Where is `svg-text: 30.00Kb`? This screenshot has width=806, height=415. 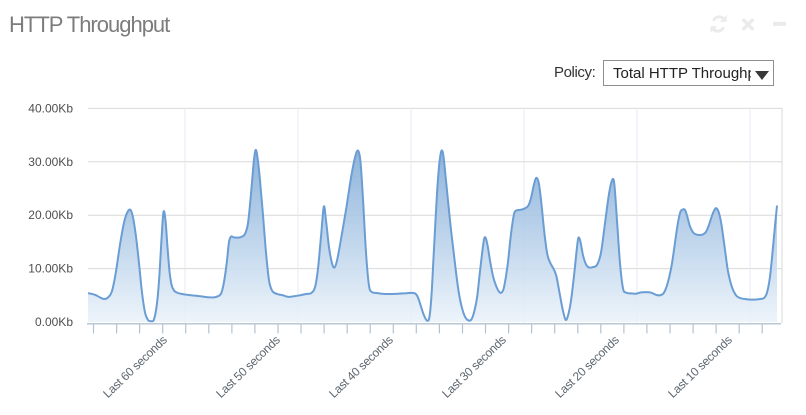 svg-text: 30.00Kb is located at coordinates (50, 162).